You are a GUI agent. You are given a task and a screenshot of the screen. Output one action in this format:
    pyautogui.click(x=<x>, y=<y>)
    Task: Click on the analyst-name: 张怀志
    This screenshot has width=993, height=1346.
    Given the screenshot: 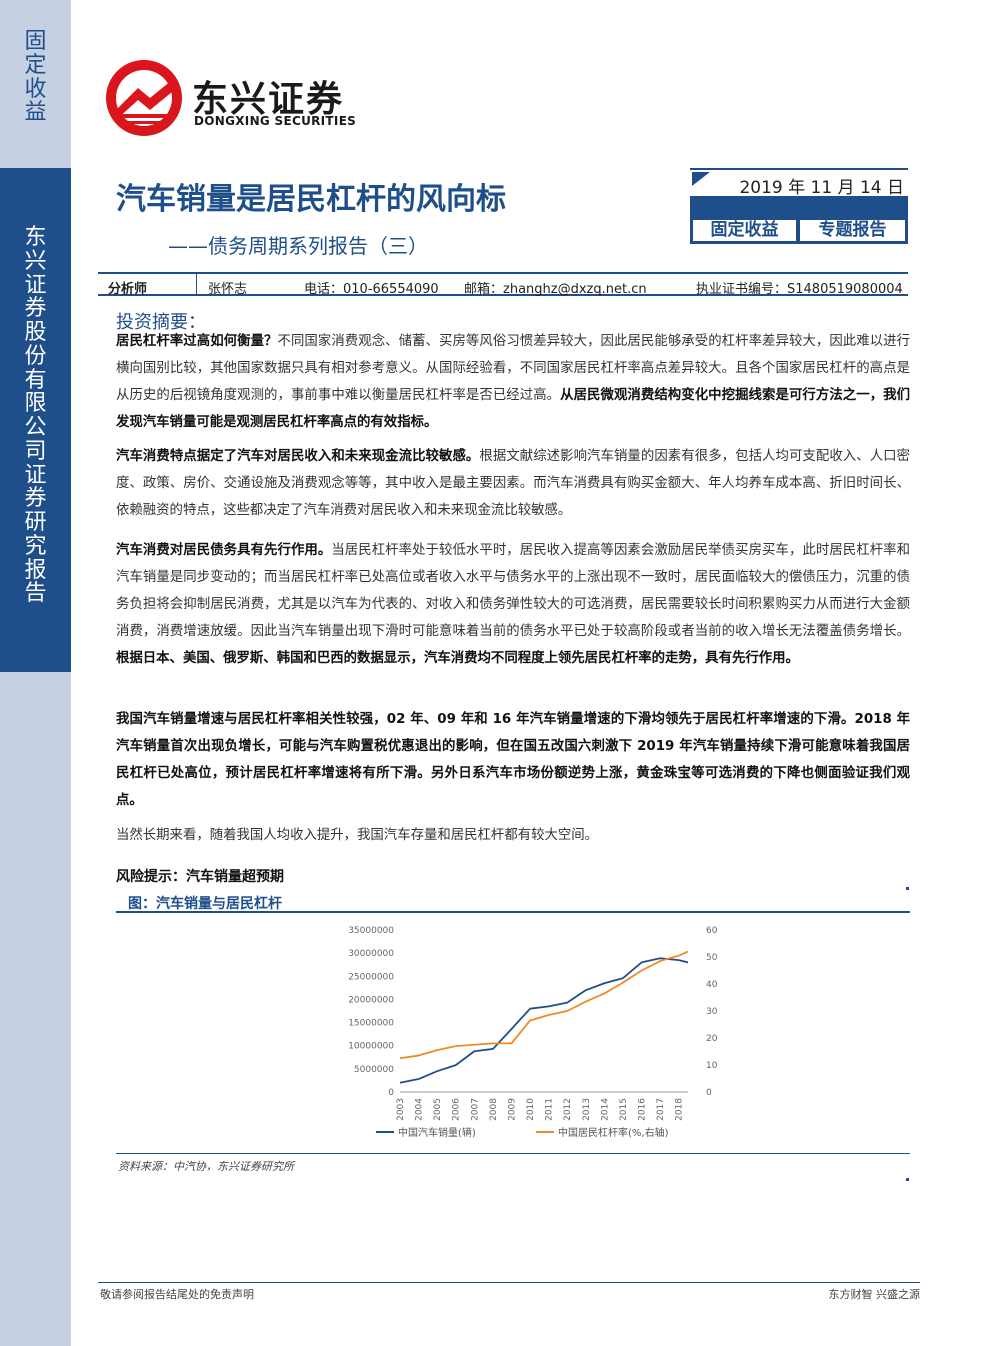 What is the action you would take?
    pyautogui.click(x=228, y=289)
    